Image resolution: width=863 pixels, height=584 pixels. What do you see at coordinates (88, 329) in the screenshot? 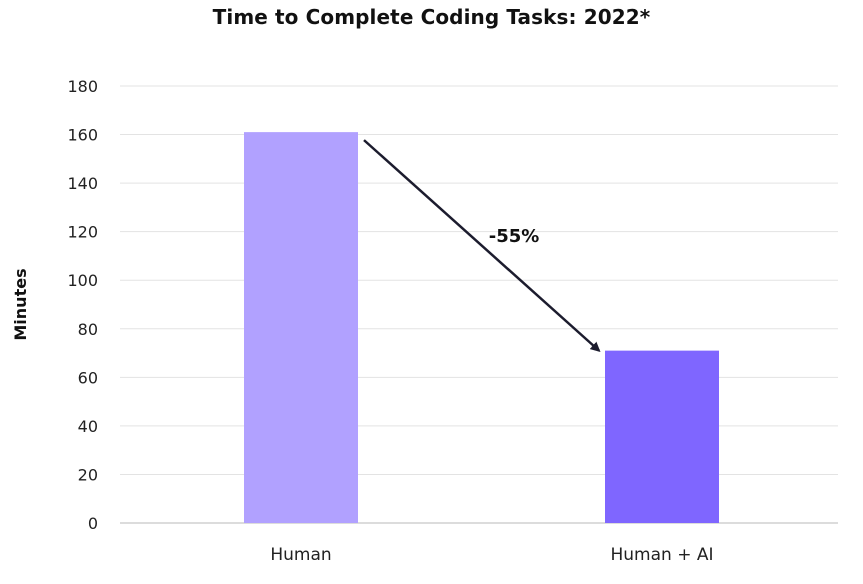
I see `y-tick-label: 80` at bounding box center [88, 329].